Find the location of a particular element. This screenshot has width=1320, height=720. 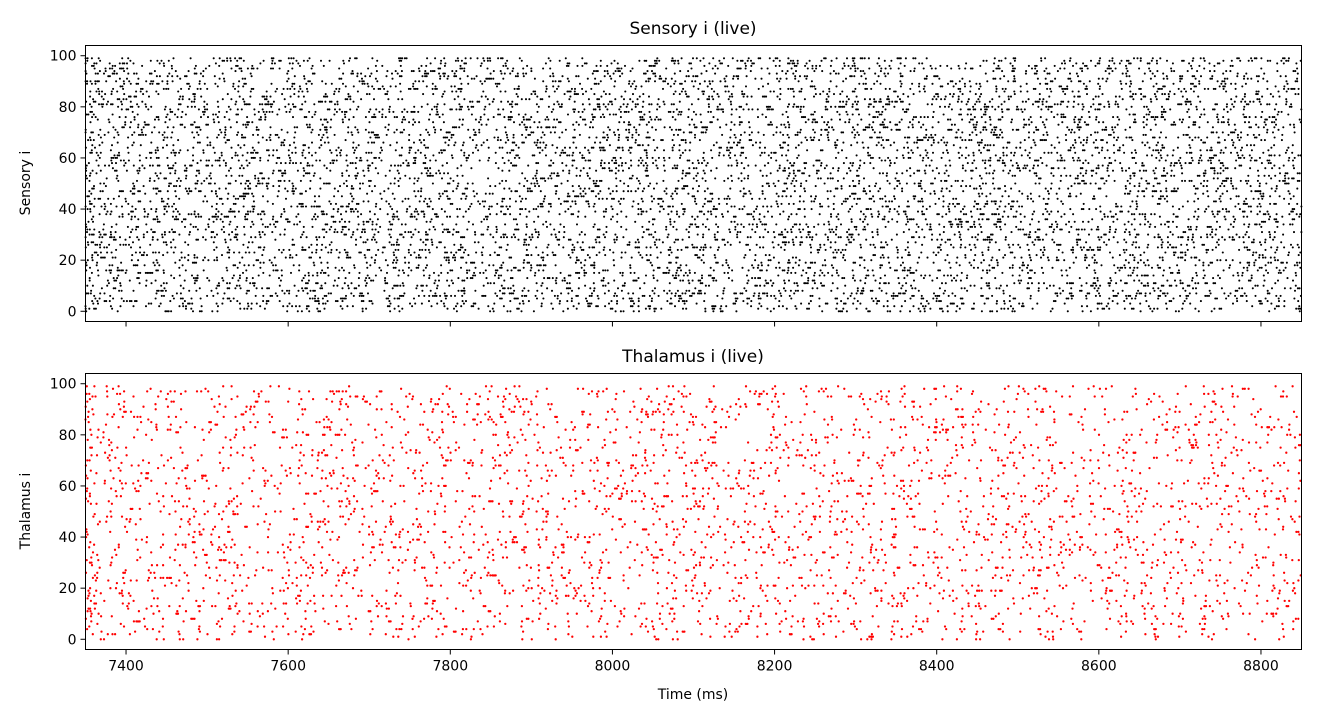

x-tick-label: 7800 is located at coordinates (450, 667).